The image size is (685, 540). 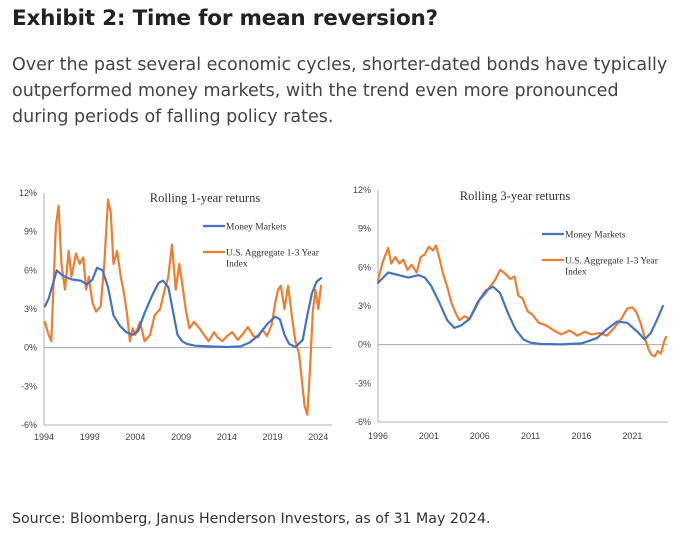 I want to click on legend-label-money-markets: Money Markets, so click(x=256, y=228).